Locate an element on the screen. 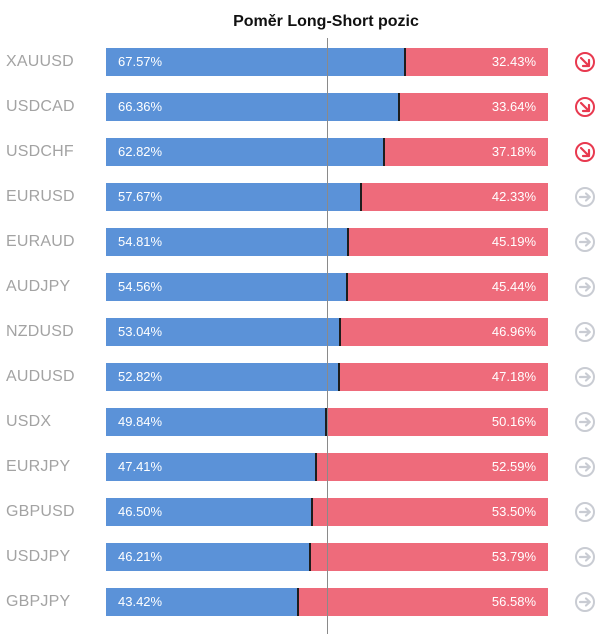  pair-symbol: EURUSD is located at coordinates (40, 196).